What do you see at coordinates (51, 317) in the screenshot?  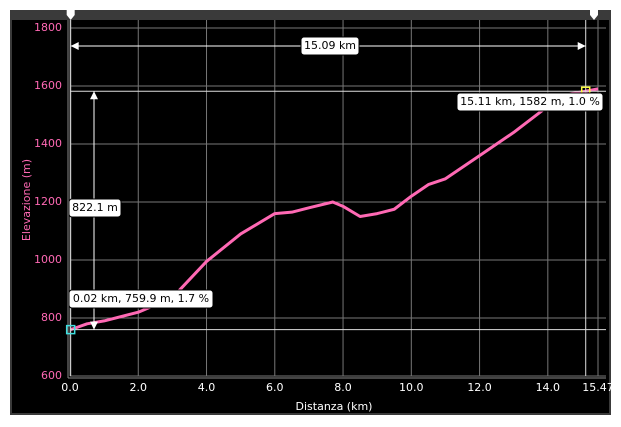 I see `y-tick-label: 800` at bounding box center [51, 317].